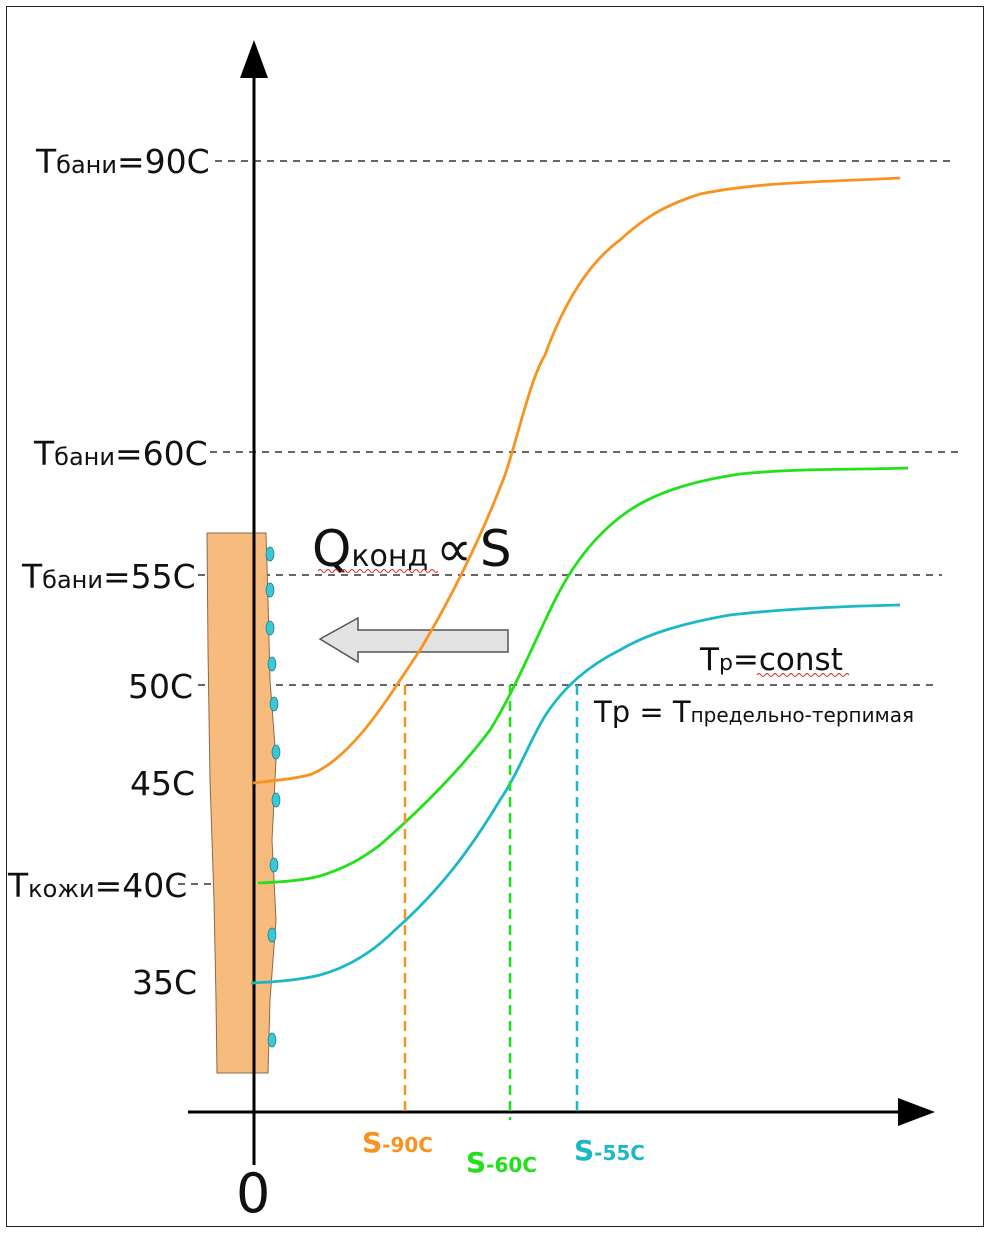  Describe the element at coordinates (609, 1150) in the screenshot. I see `label-s-55c: S-55C` at that location.